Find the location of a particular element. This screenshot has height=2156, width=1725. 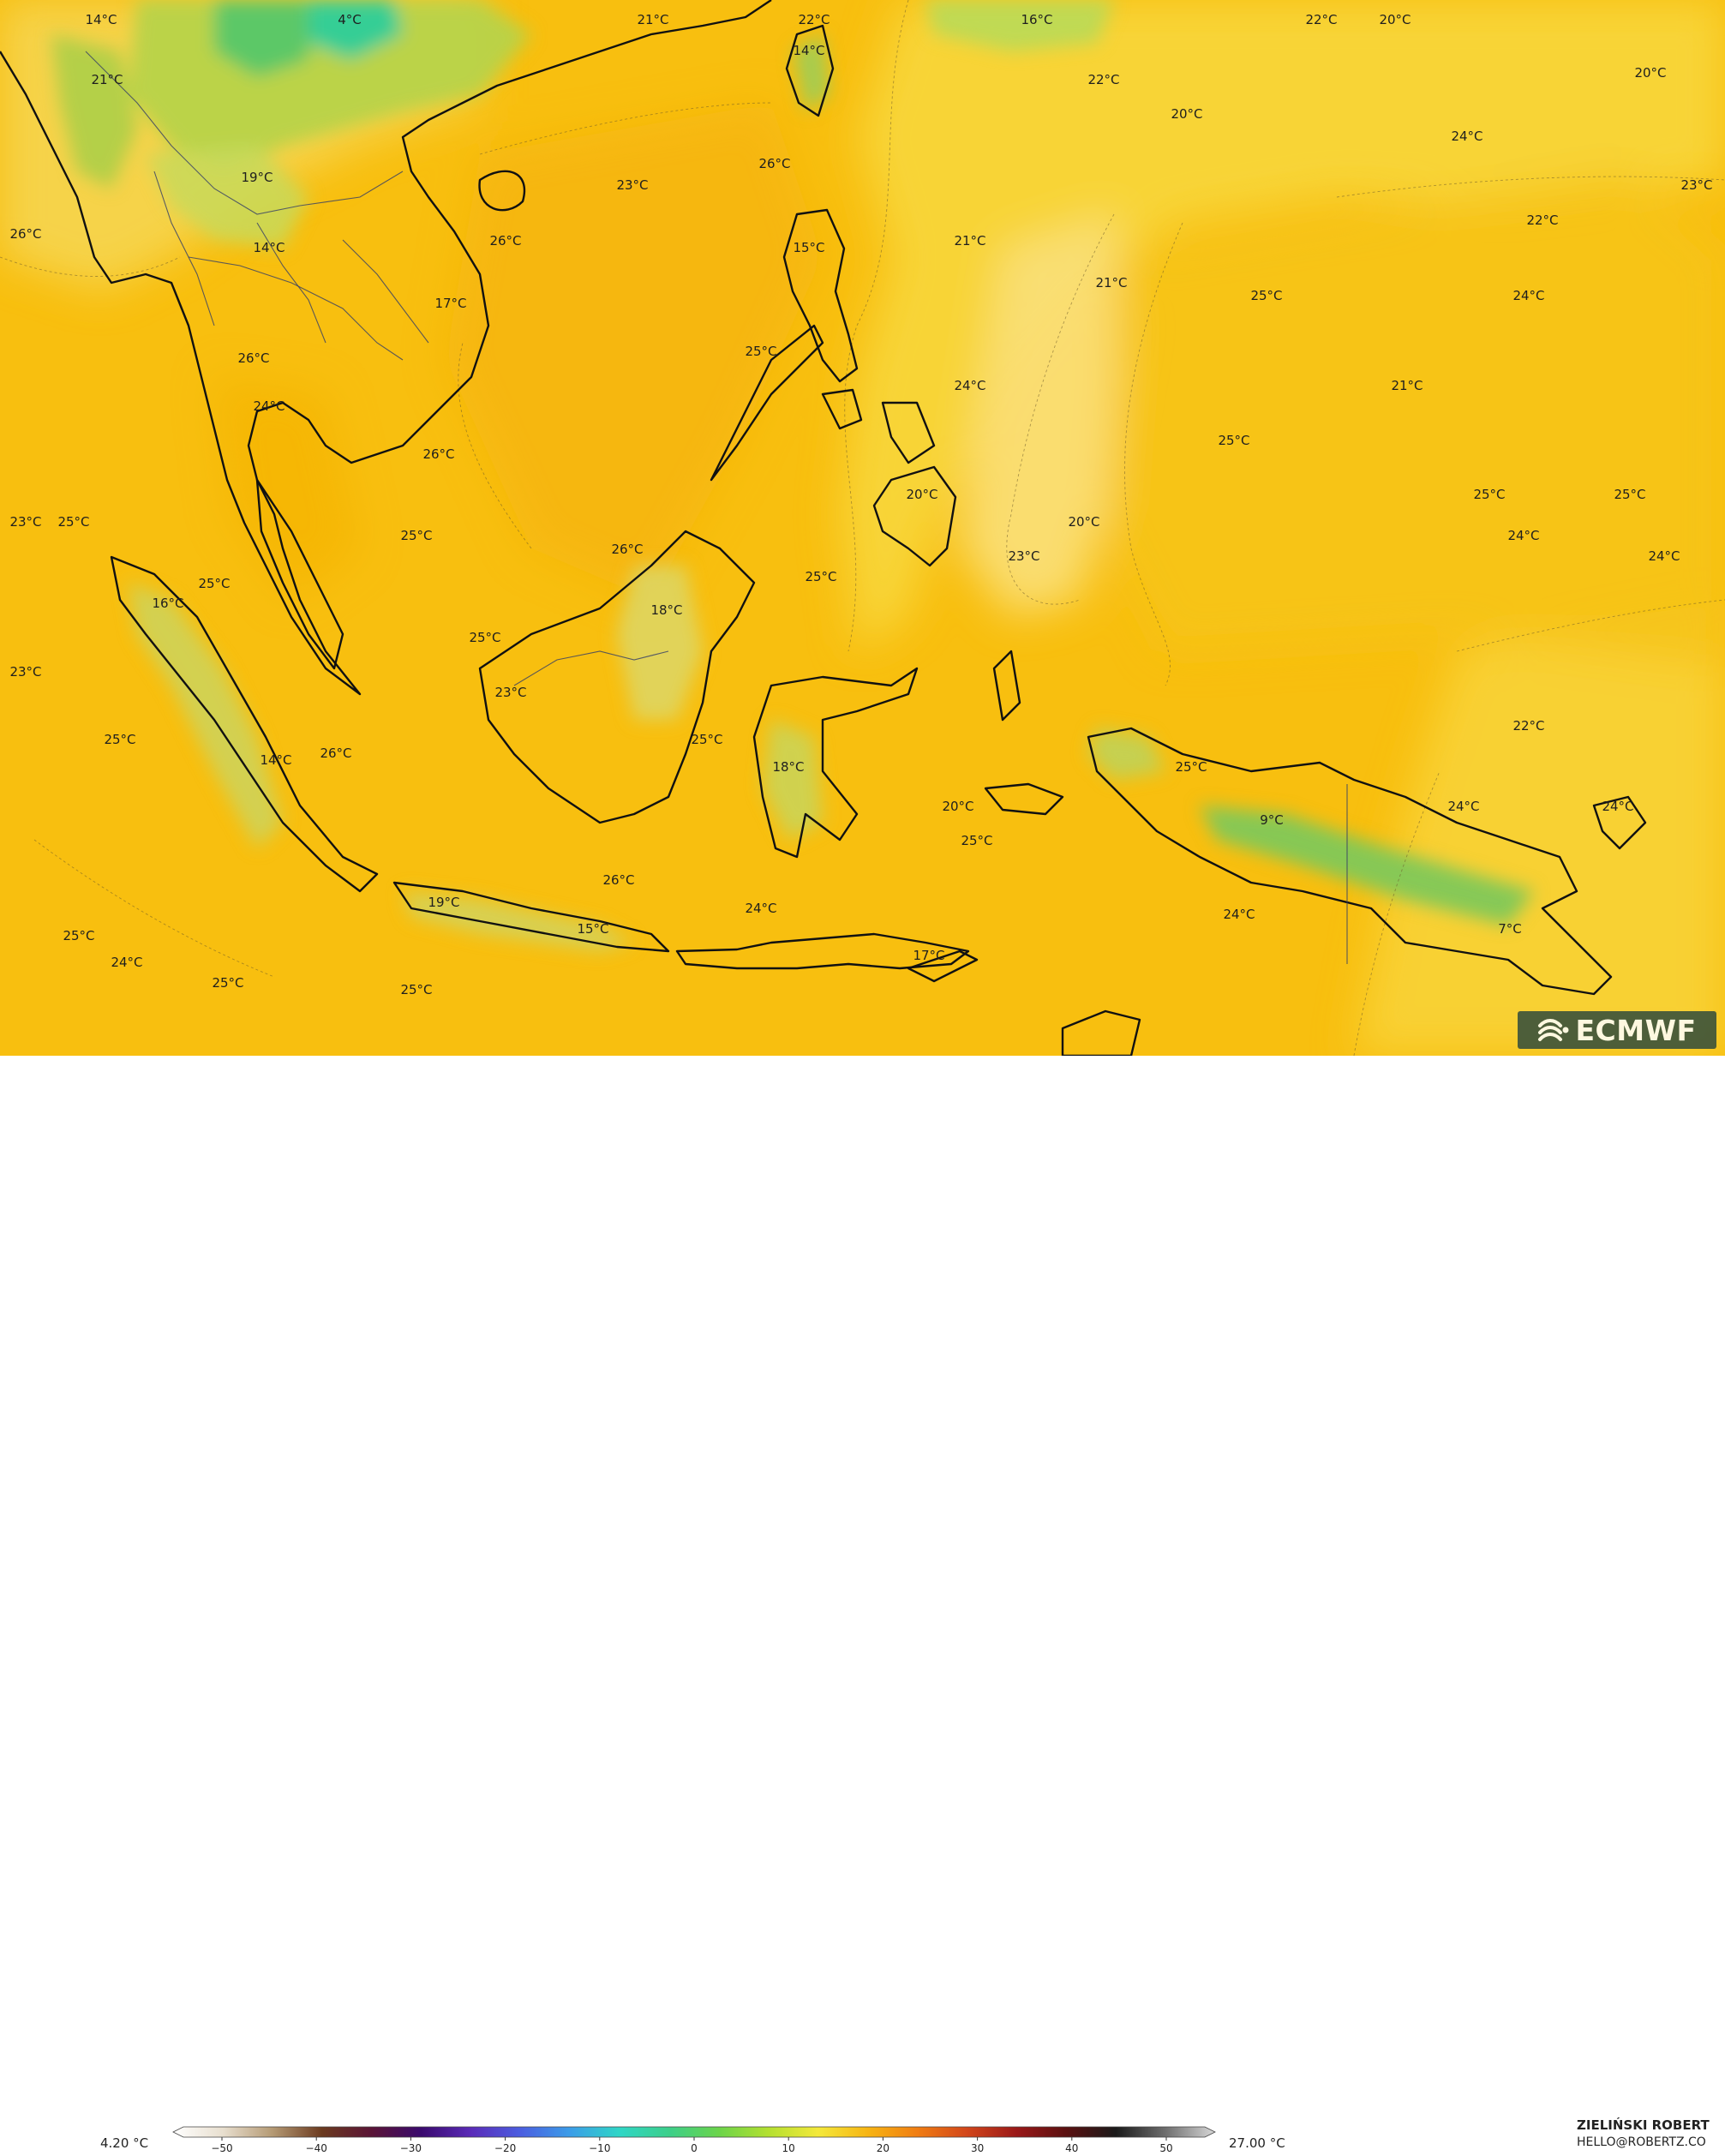

author-name: ZIELIŃSKI ROBERT is located at coordinates (1643, 2125).